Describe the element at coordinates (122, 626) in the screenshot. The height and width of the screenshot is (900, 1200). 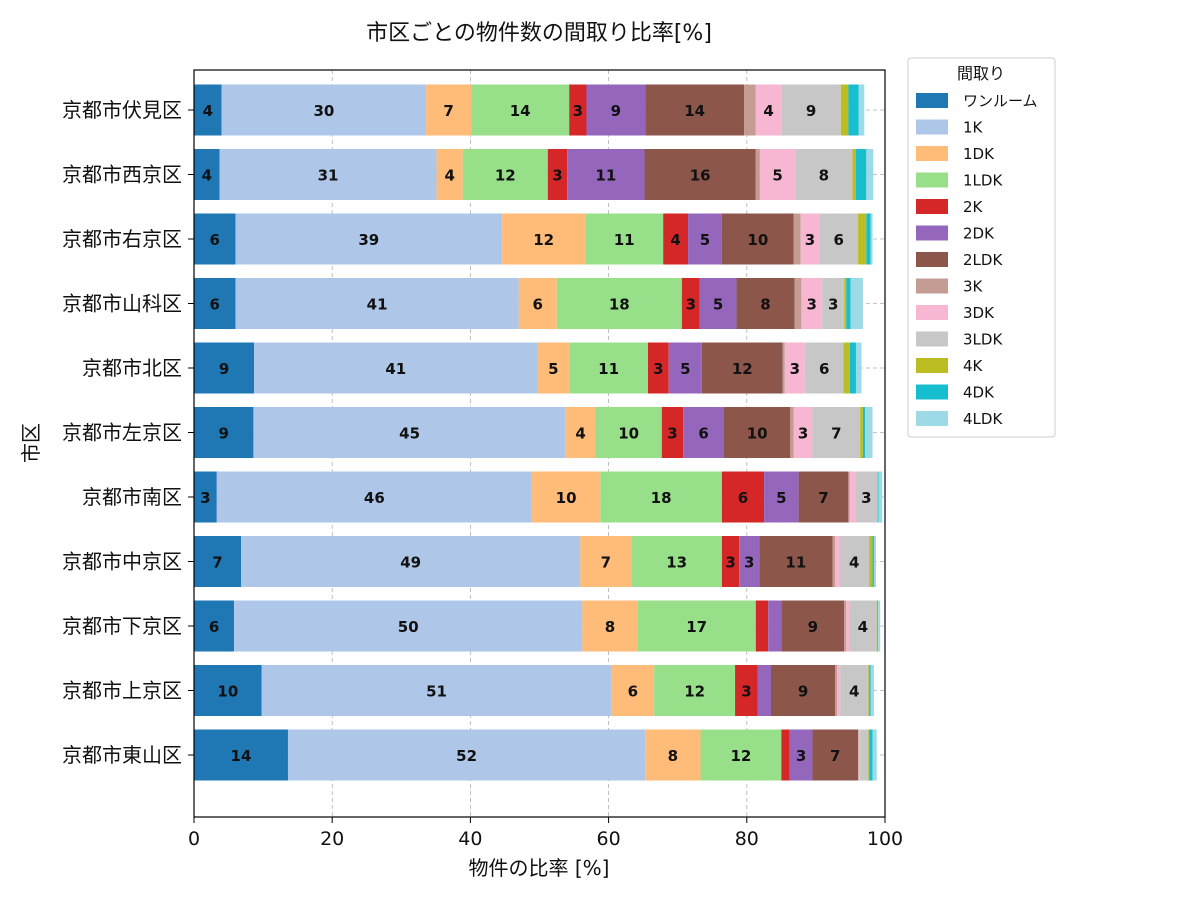
I see `category-label: 京都市下京区` at that location.